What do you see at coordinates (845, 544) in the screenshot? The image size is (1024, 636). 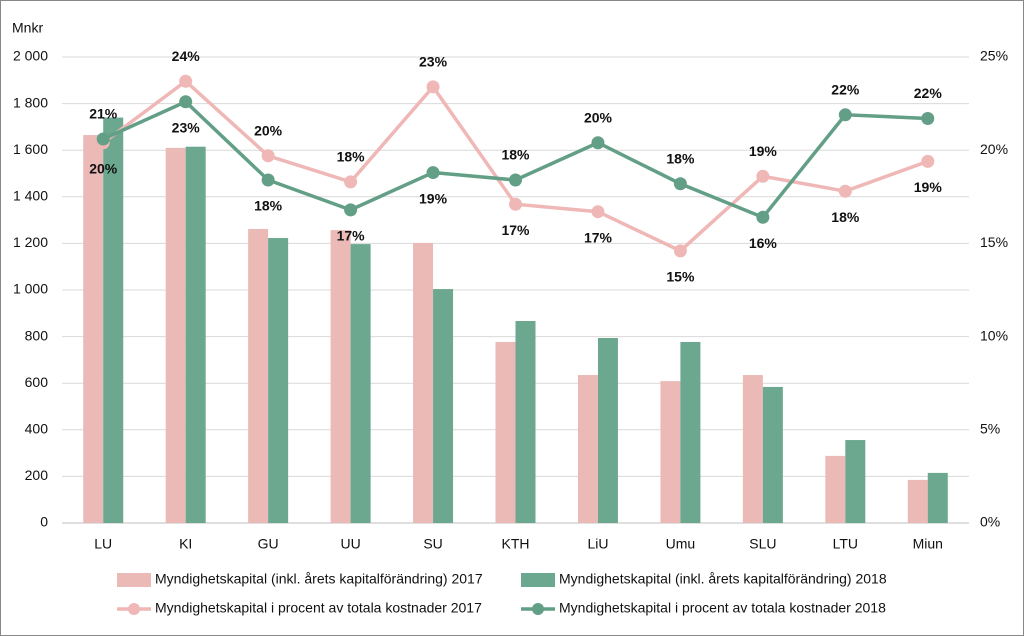 I see `x-tick-label: LTU` at bounding box center [845, 544].